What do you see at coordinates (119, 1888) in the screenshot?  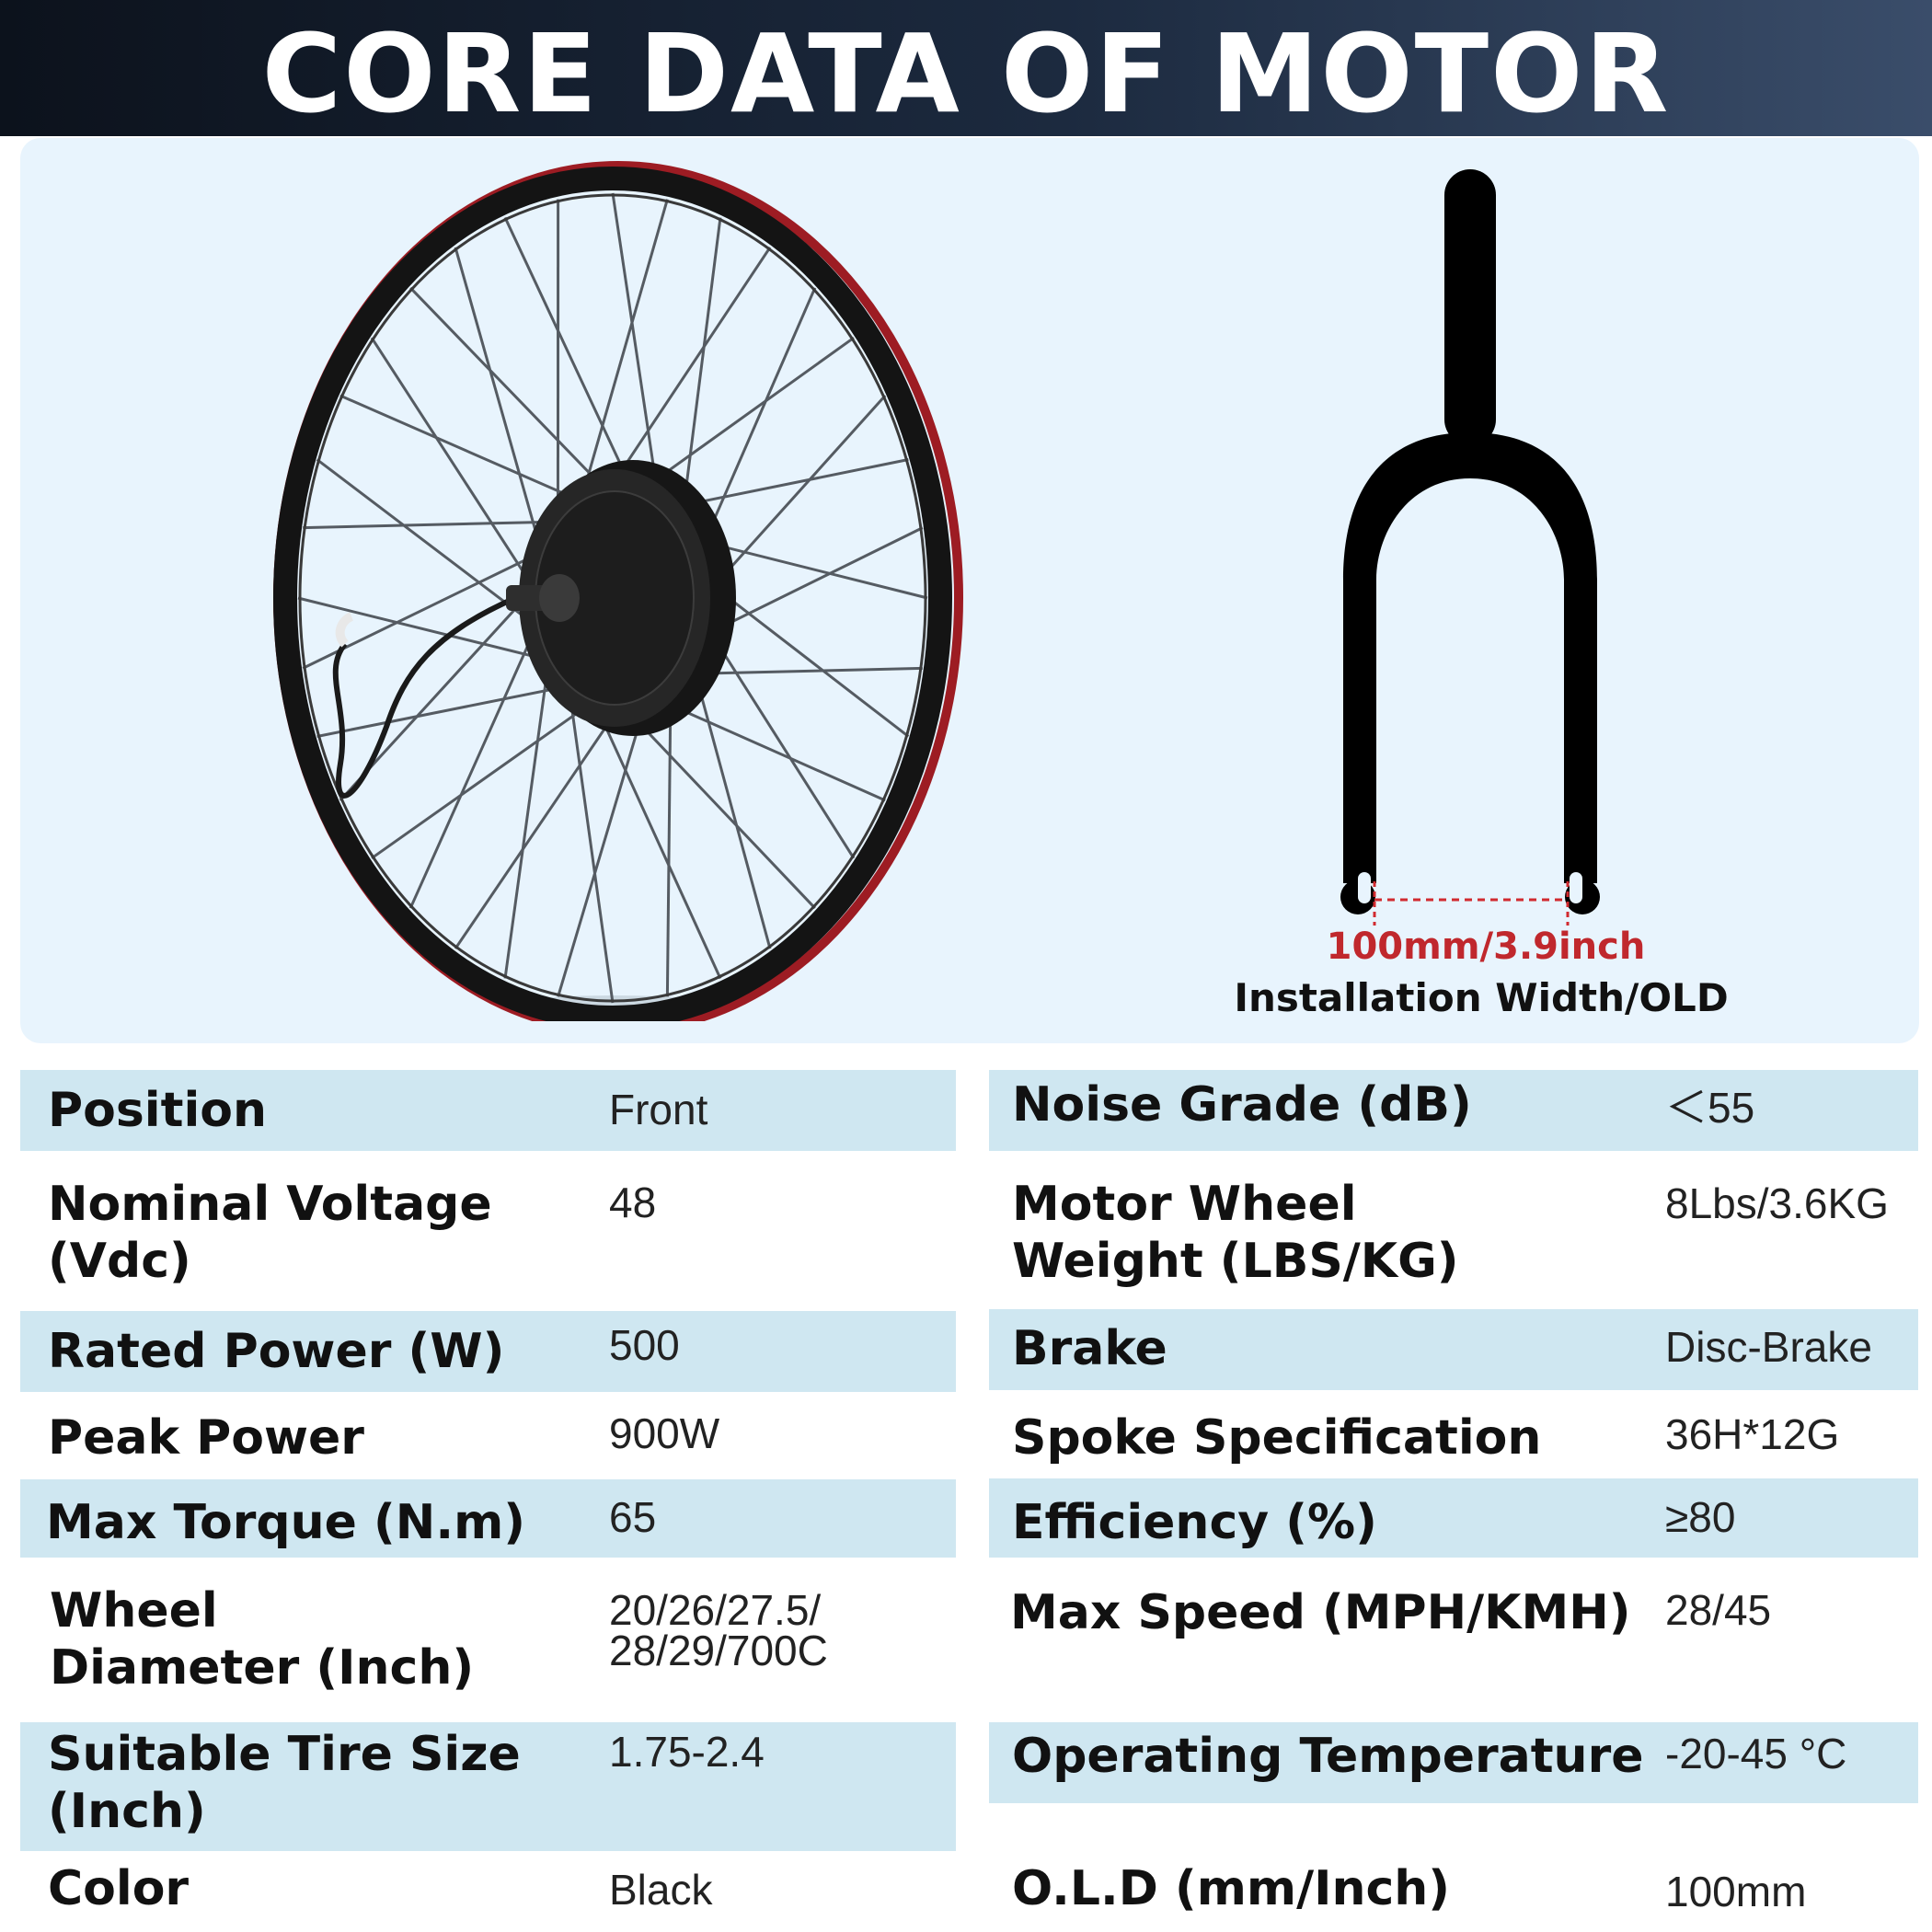 I see `spec-label-color: Color` at bounding box center [119, 1888].